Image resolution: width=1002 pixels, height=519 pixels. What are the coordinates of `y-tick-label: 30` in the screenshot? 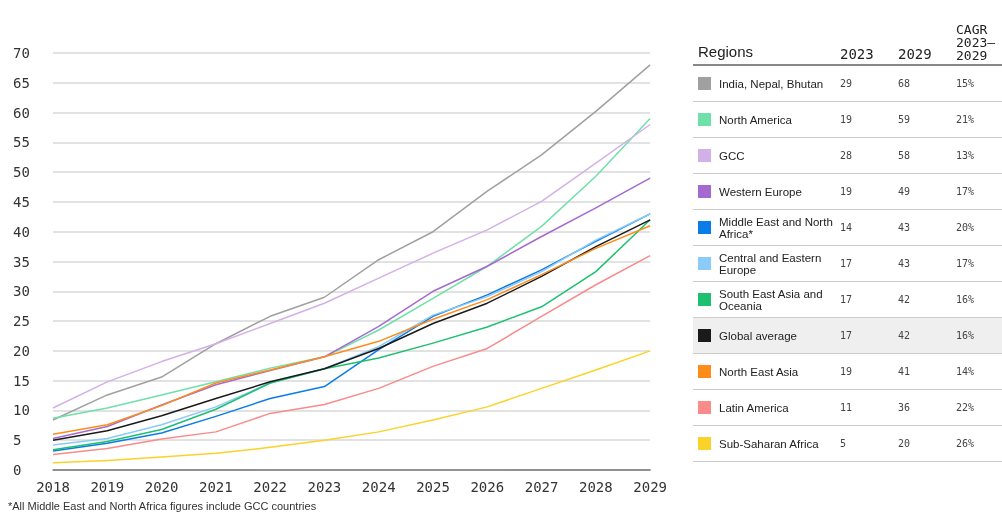 It's located at (21, 291).